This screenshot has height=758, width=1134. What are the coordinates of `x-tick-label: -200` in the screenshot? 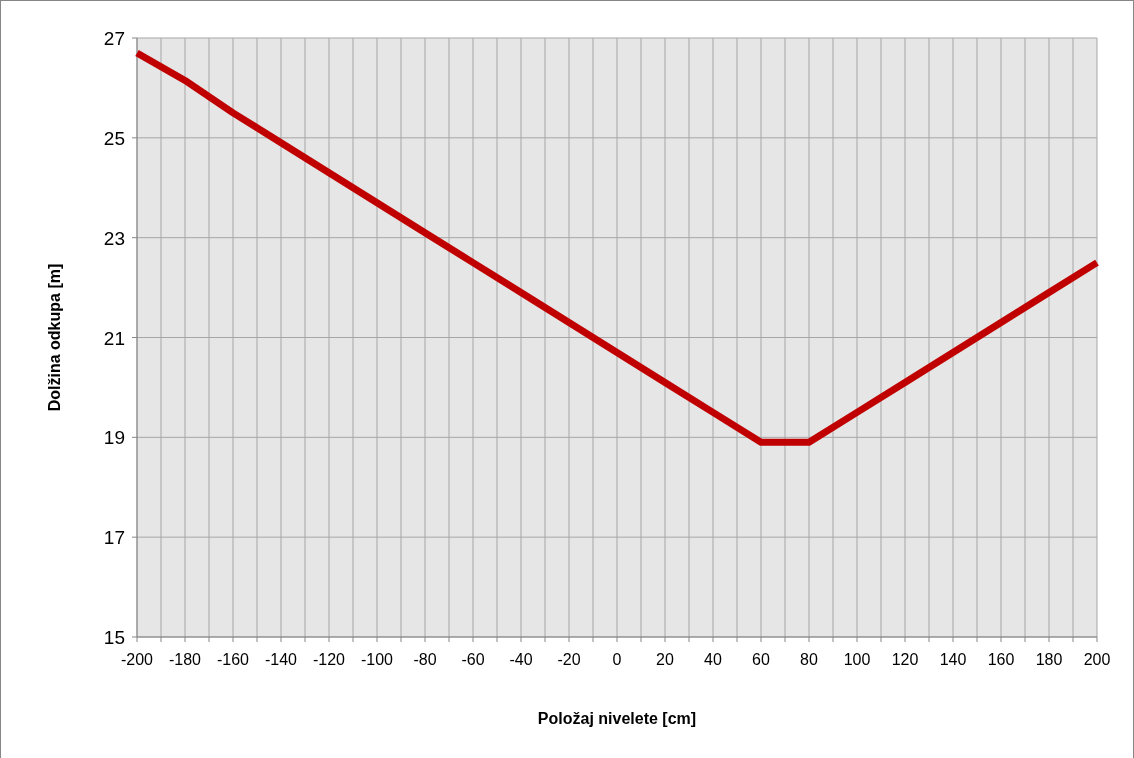 It's located at (137, 659).